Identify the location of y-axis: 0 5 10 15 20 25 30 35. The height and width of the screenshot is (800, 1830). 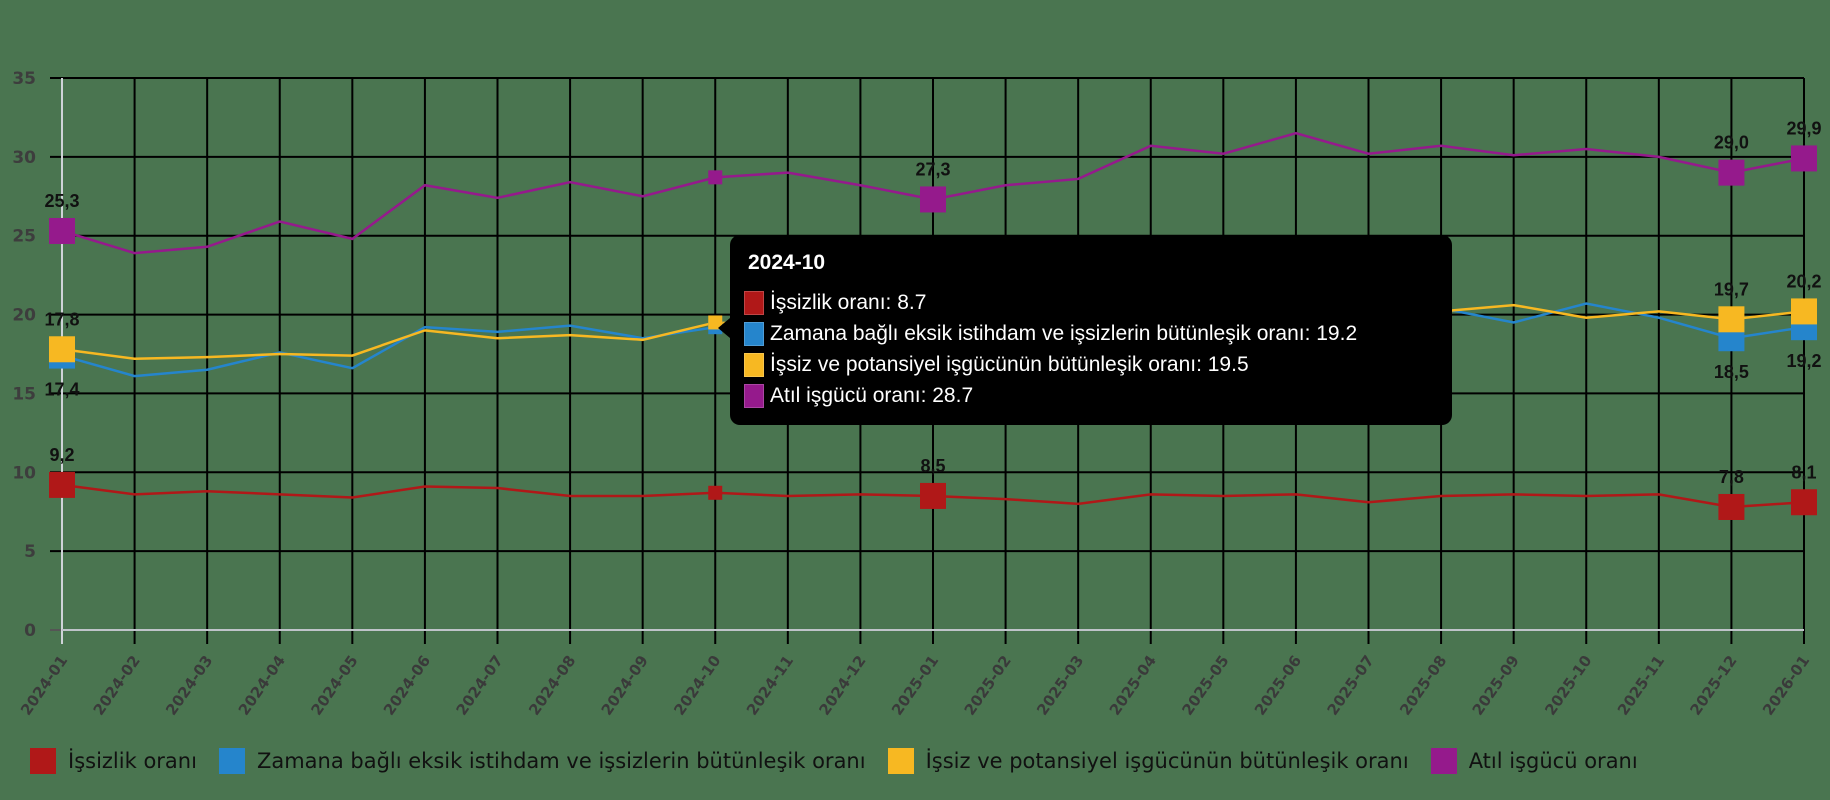
(24, 355).